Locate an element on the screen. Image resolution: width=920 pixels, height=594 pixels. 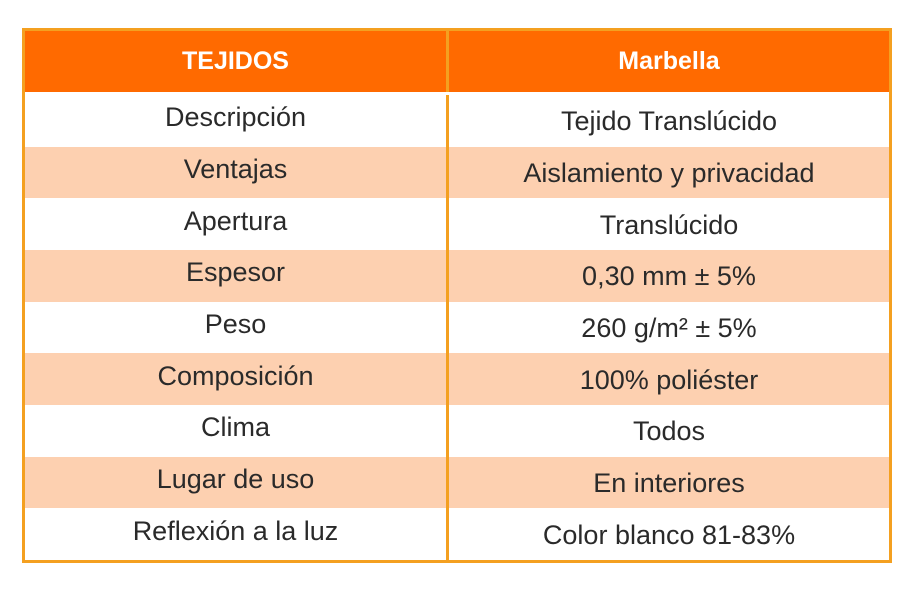
row-value: Todos is located at coordinates (669, 431).